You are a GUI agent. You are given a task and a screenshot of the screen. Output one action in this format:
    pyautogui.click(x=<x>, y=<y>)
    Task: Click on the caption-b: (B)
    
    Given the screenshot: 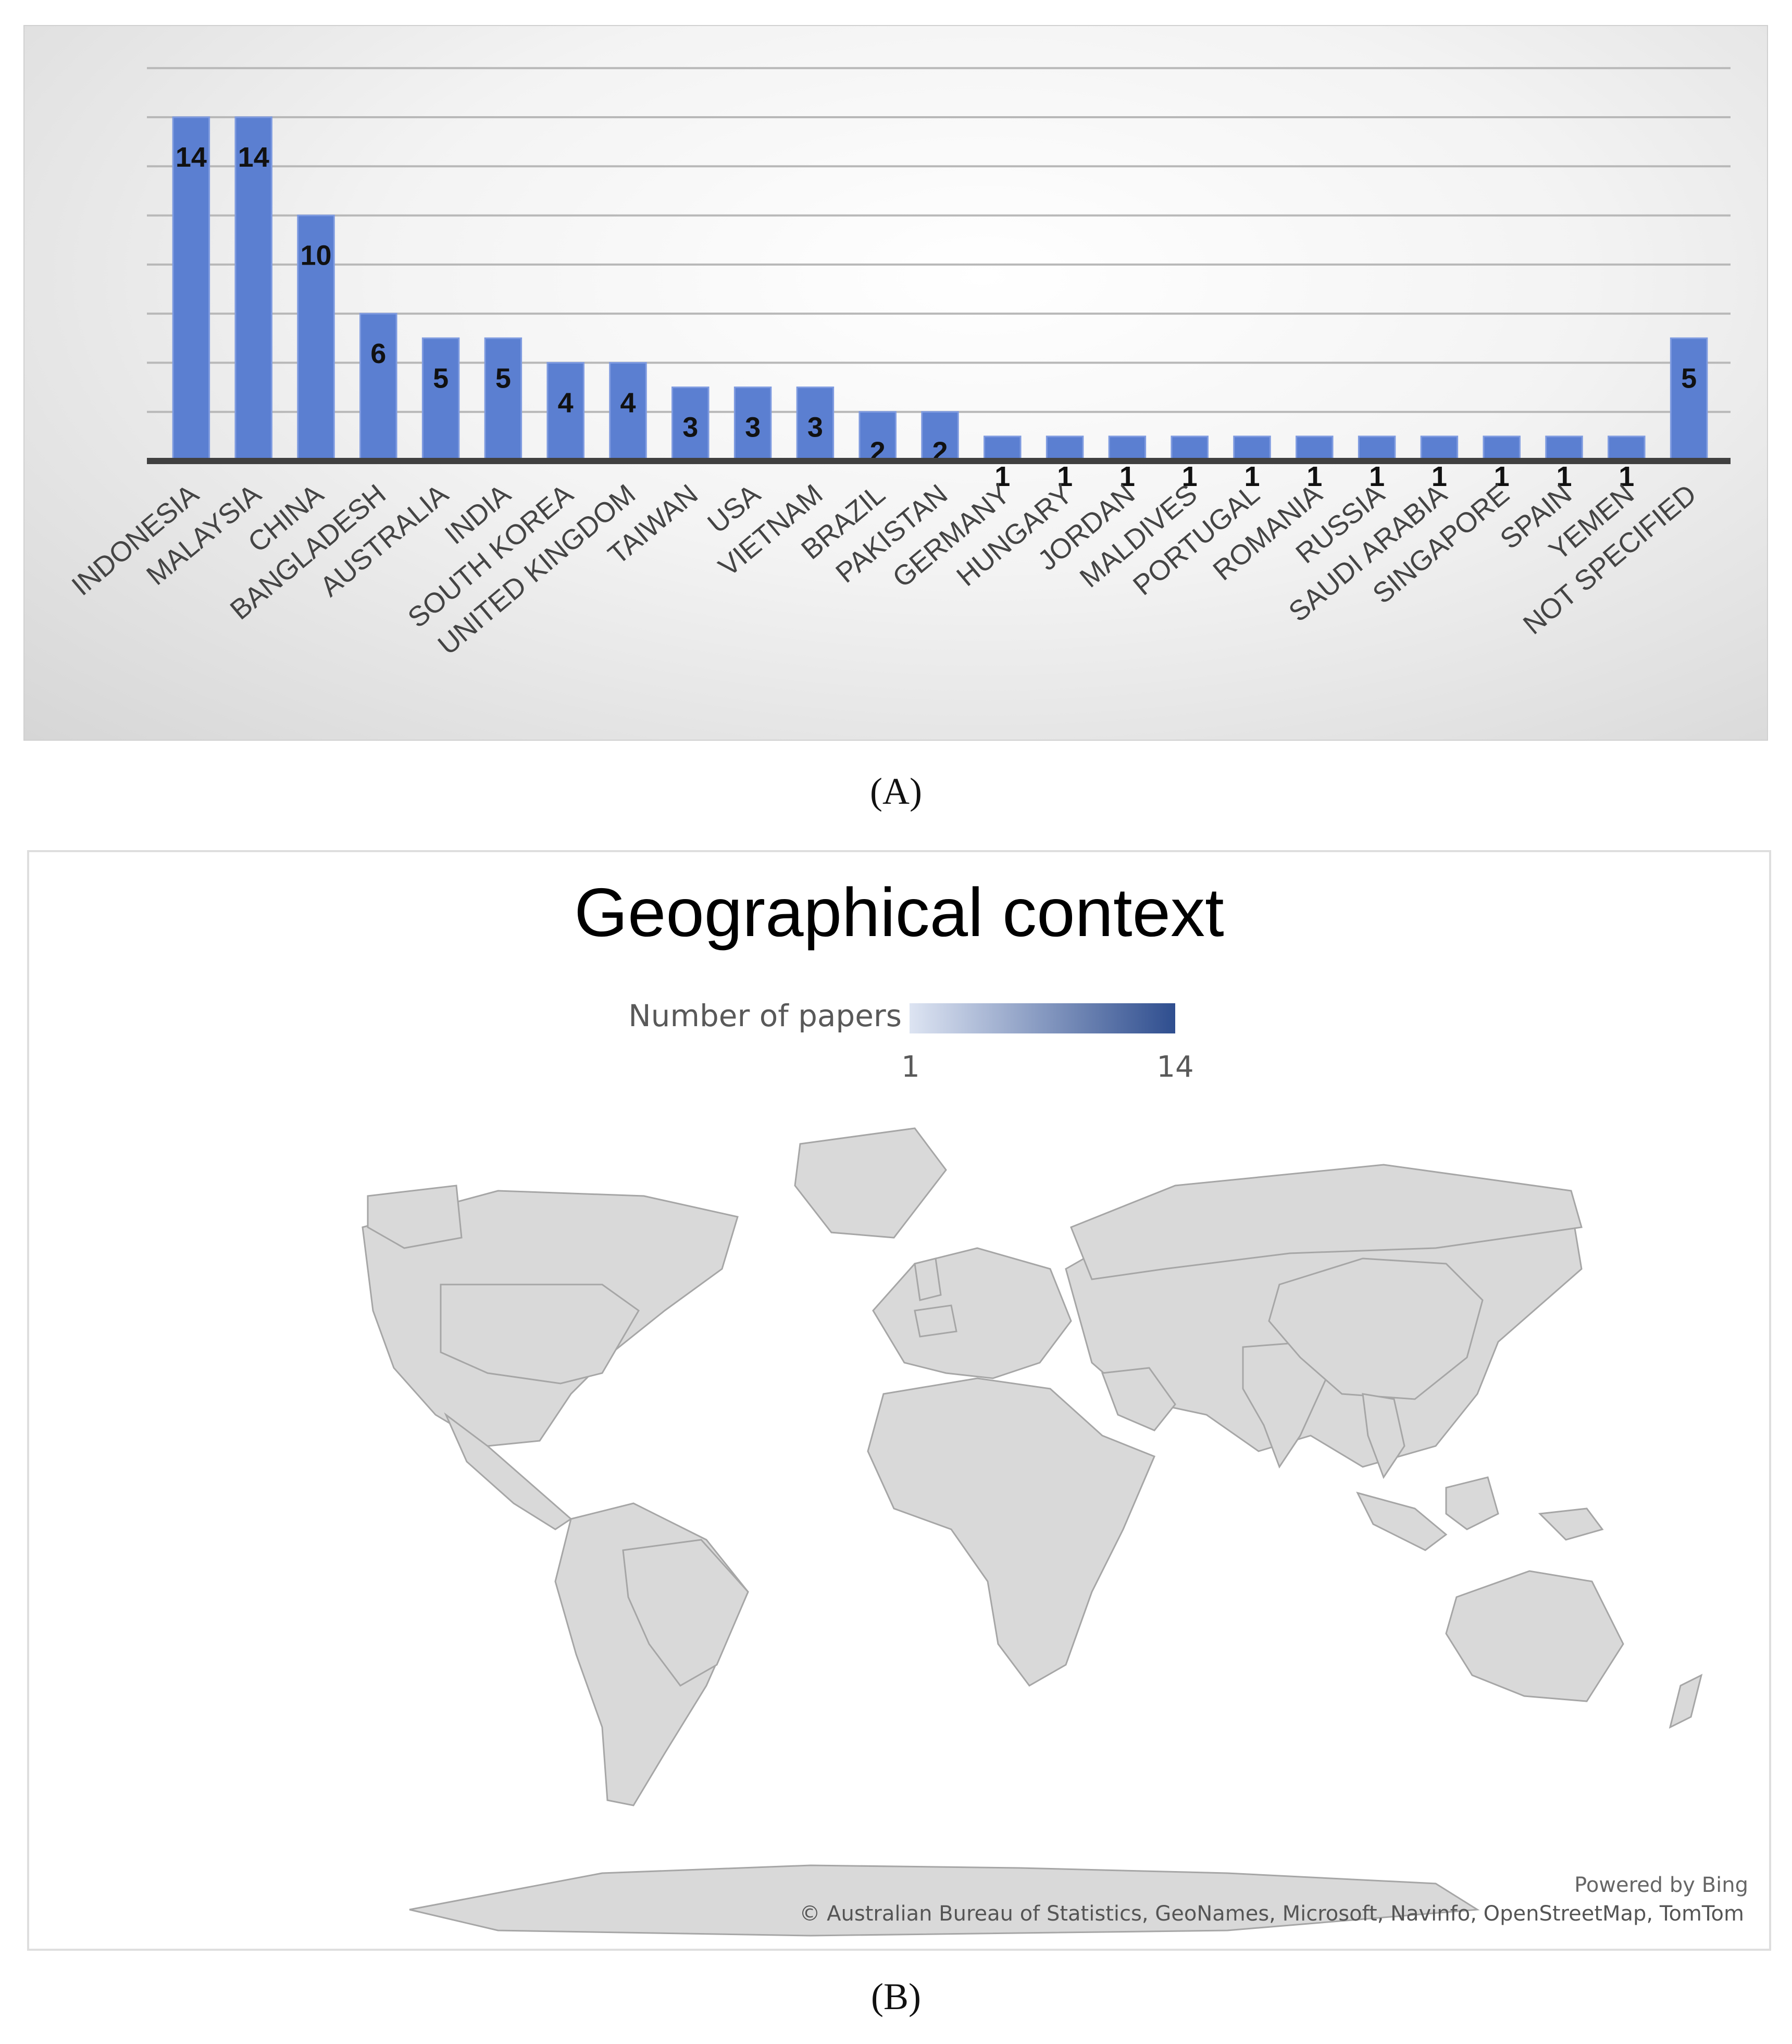 What is the action you would take?
    pyautogui.click(x=896, y=1996)
    